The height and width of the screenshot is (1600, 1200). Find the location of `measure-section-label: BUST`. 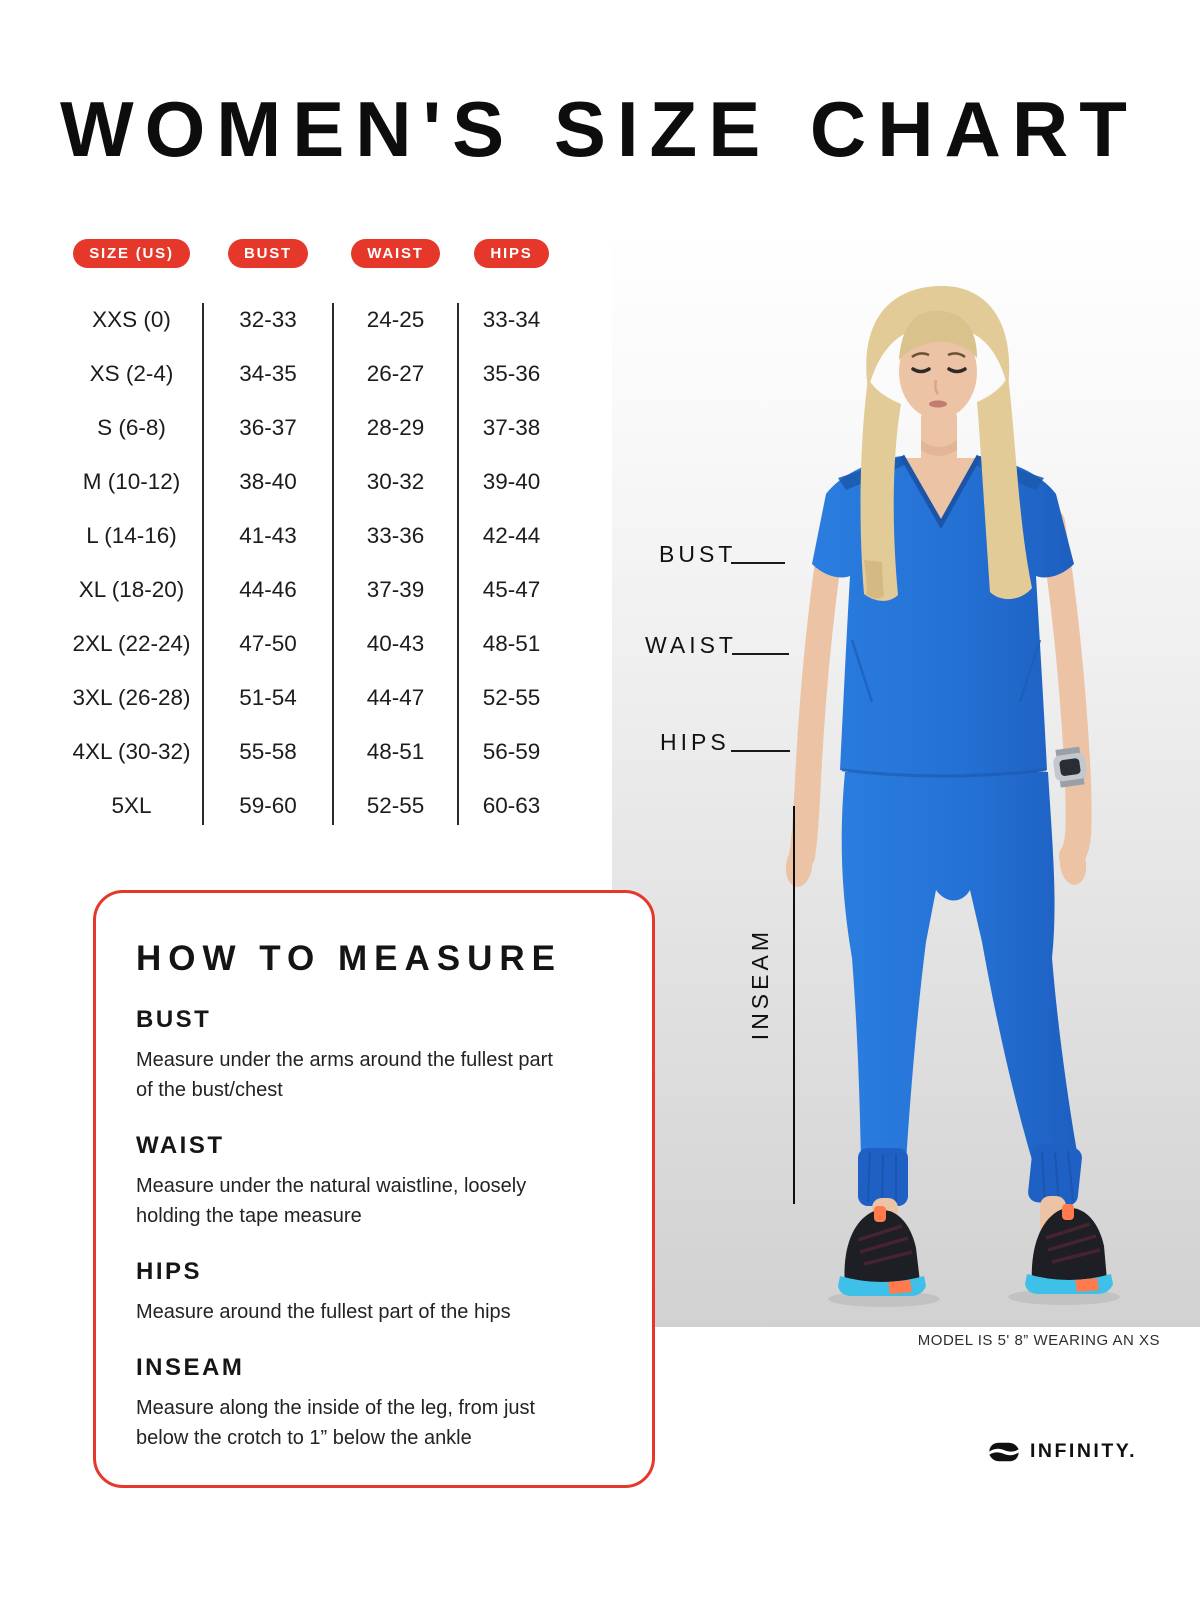

measure-section-label: BUST is located at coordinates (174, 1019).